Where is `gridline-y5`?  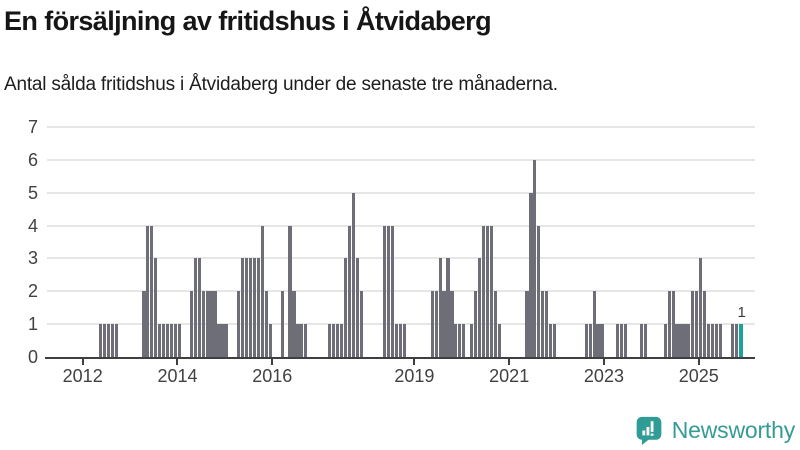 gridline-y5 is located at coordinates (401, 192).